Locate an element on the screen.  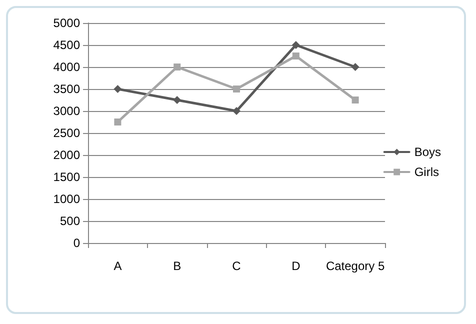
y-tick-label: 5000 is located at coordinates (66, 23).